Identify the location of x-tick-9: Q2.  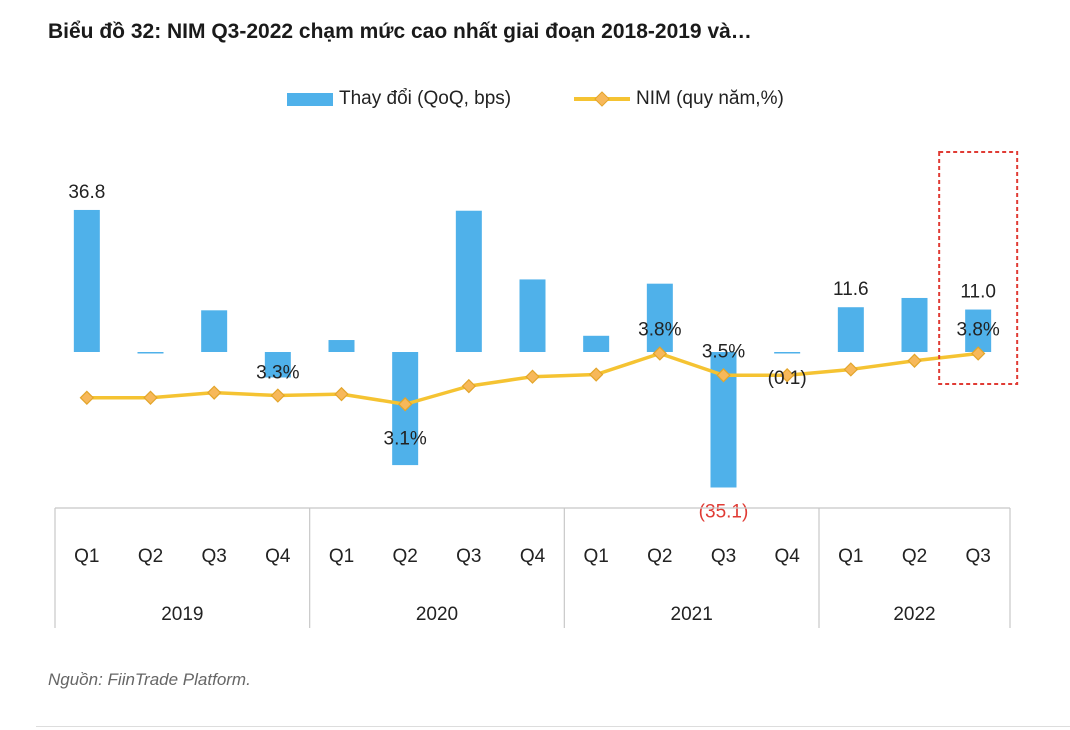
(659, 556).